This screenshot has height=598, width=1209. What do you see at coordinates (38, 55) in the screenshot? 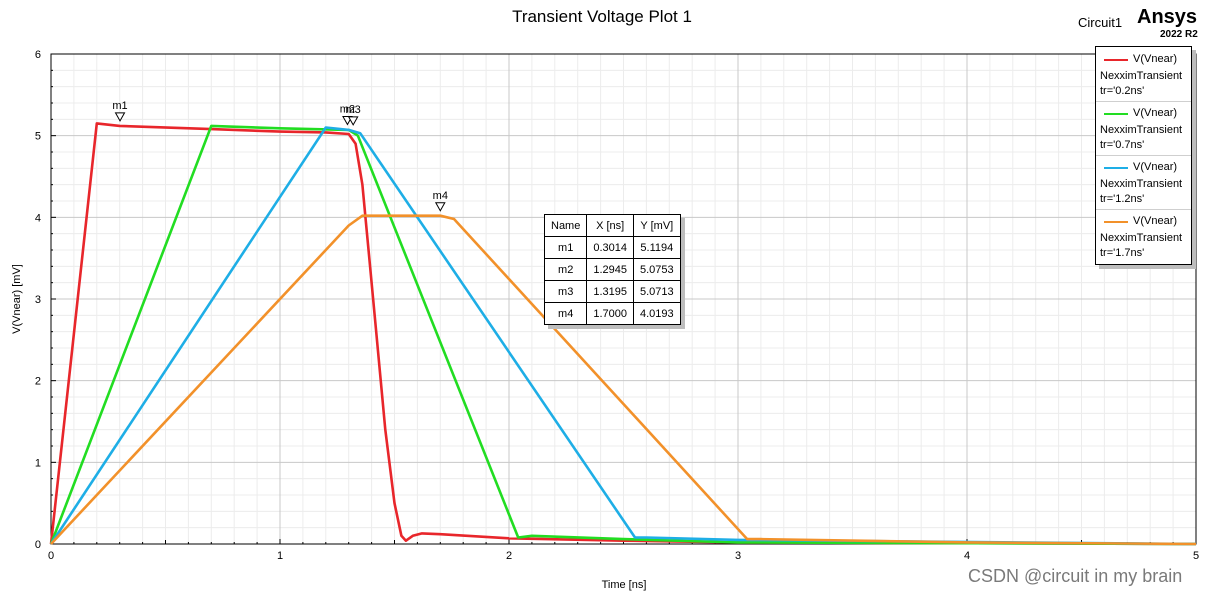
I see `y-tick-label: 6` at bounding box center [38, 55].